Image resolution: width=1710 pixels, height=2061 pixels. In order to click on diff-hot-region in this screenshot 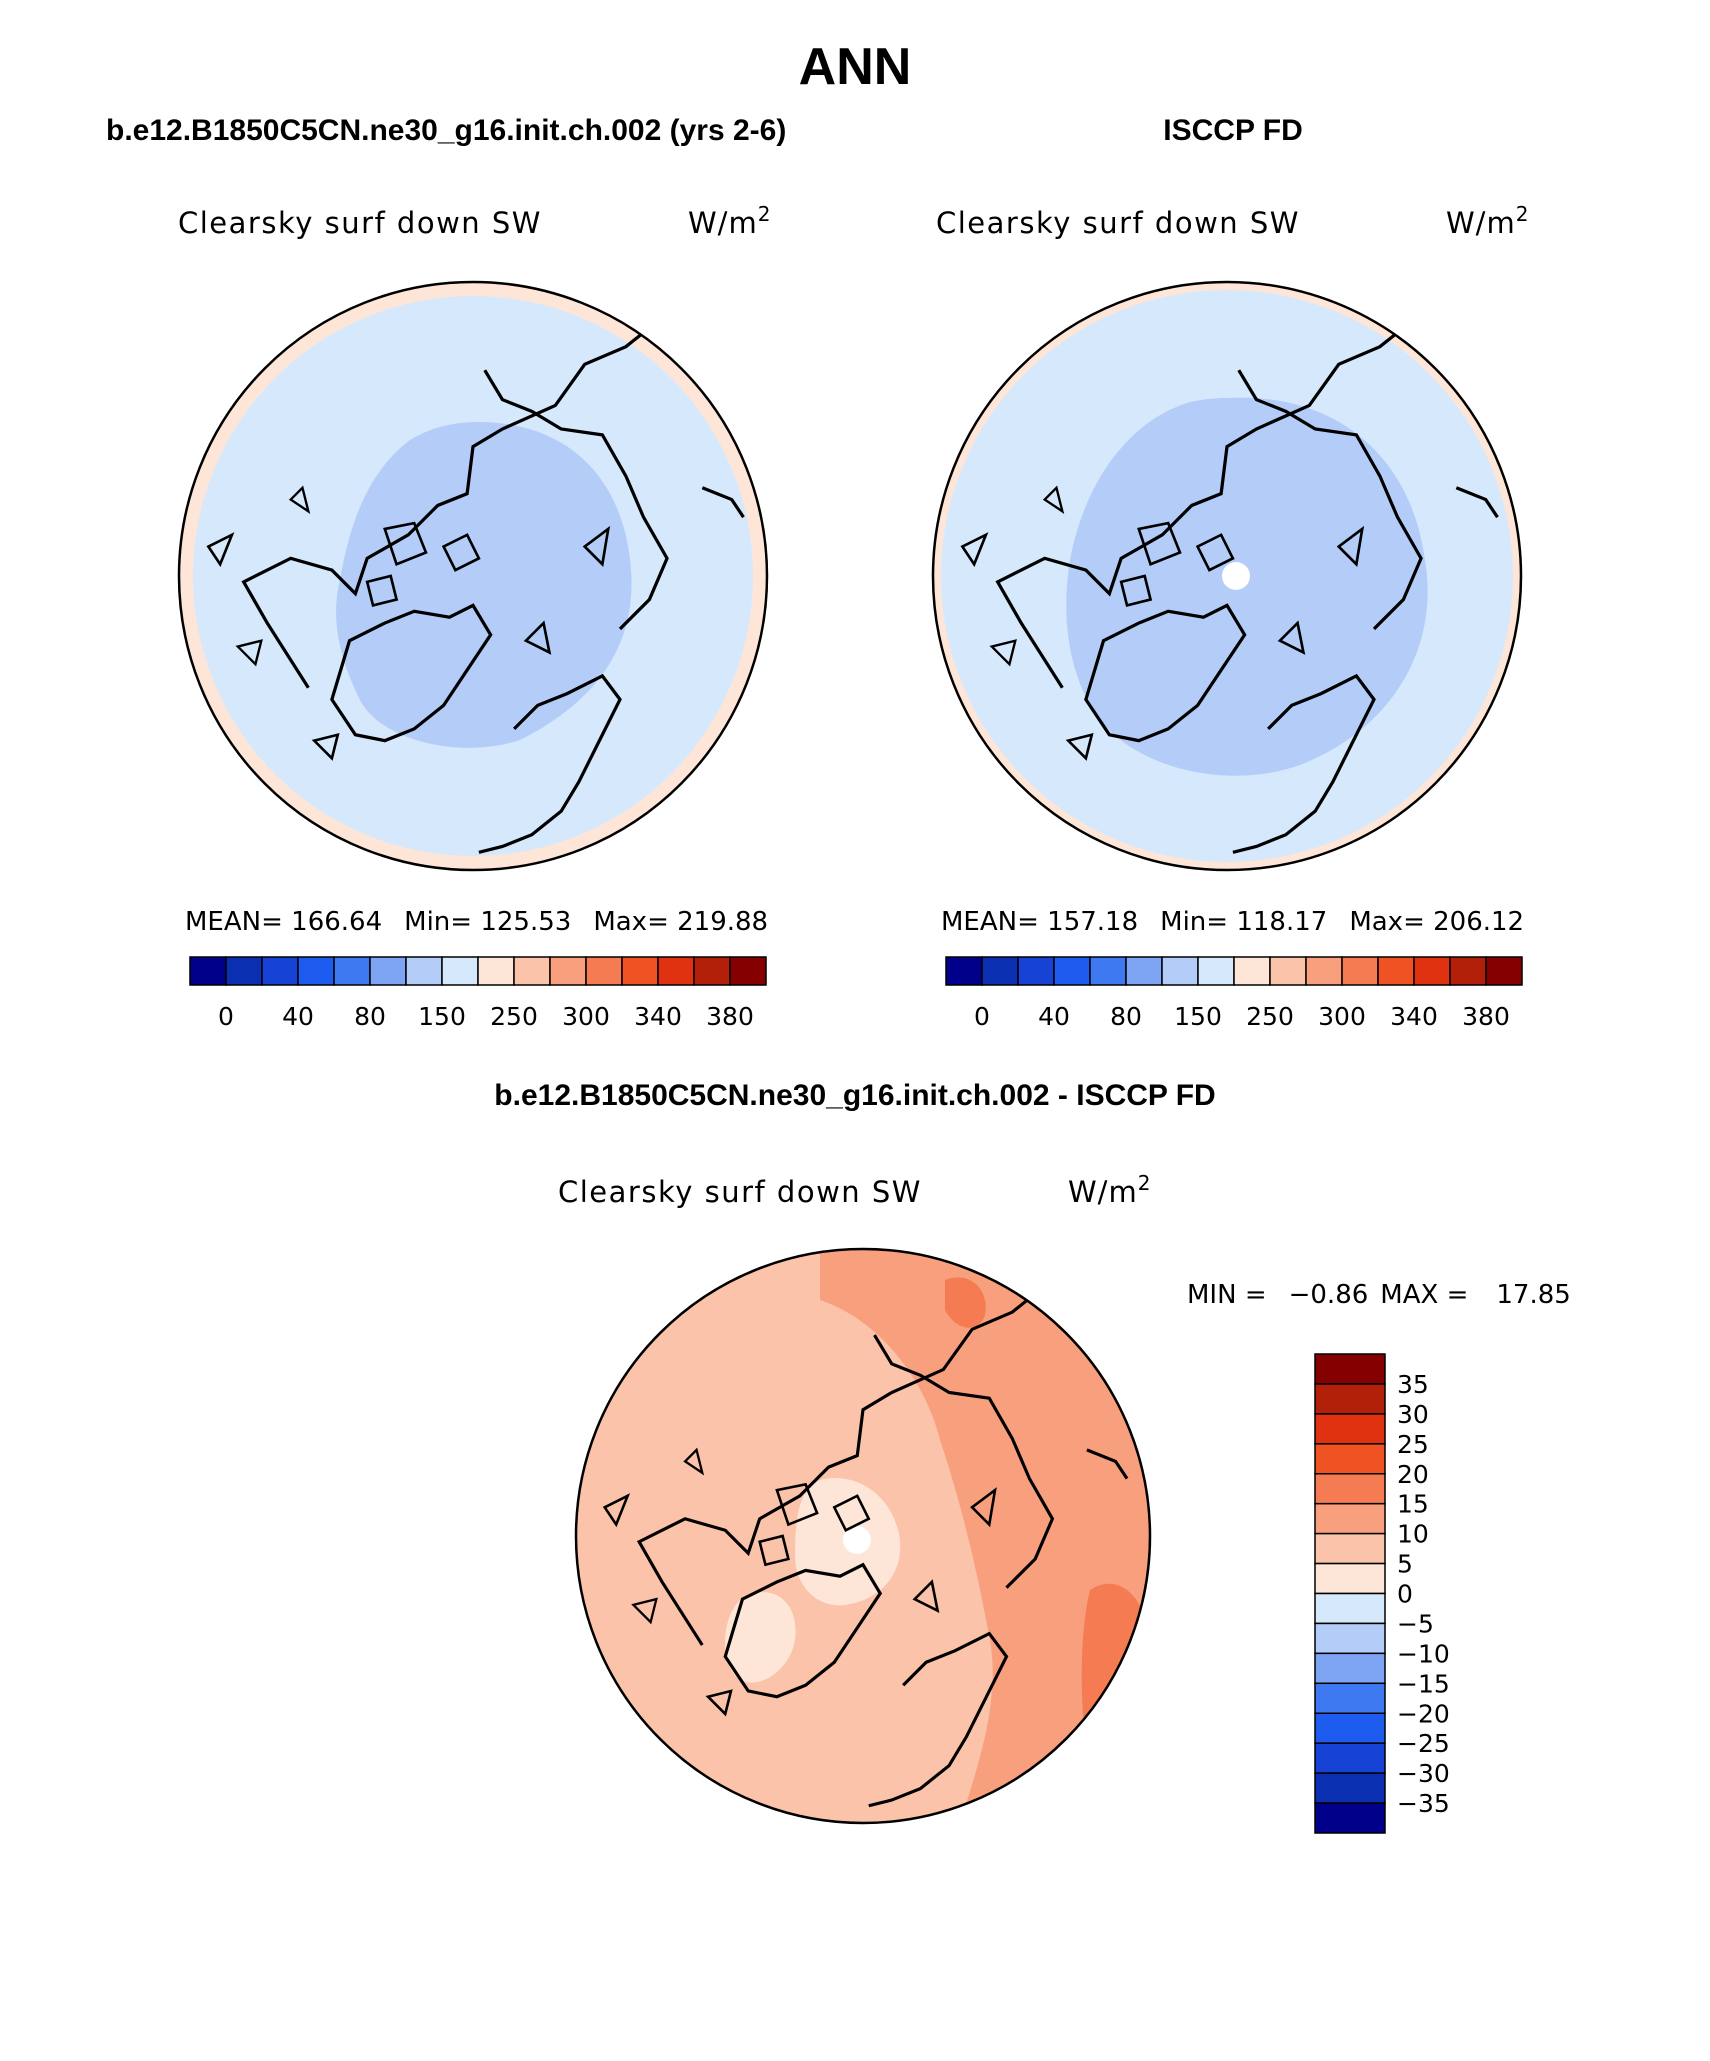, I will do `click(965, 1302)`.